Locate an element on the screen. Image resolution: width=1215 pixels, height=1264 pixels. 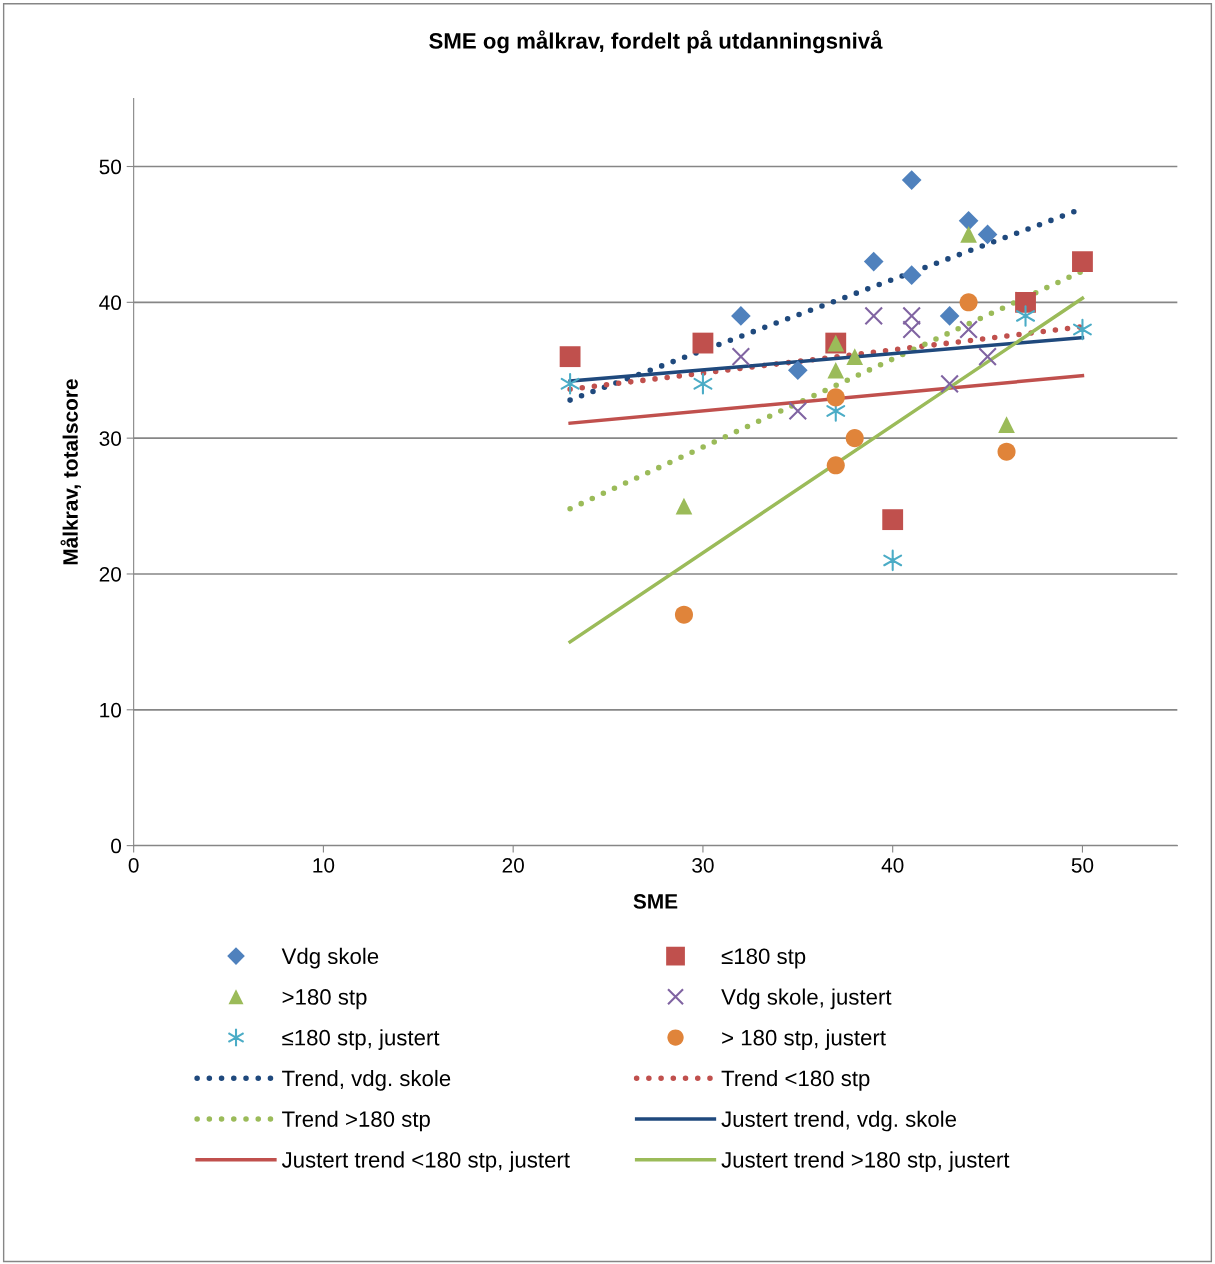
x-axis-title: SME is located at coordinates (655, 901).